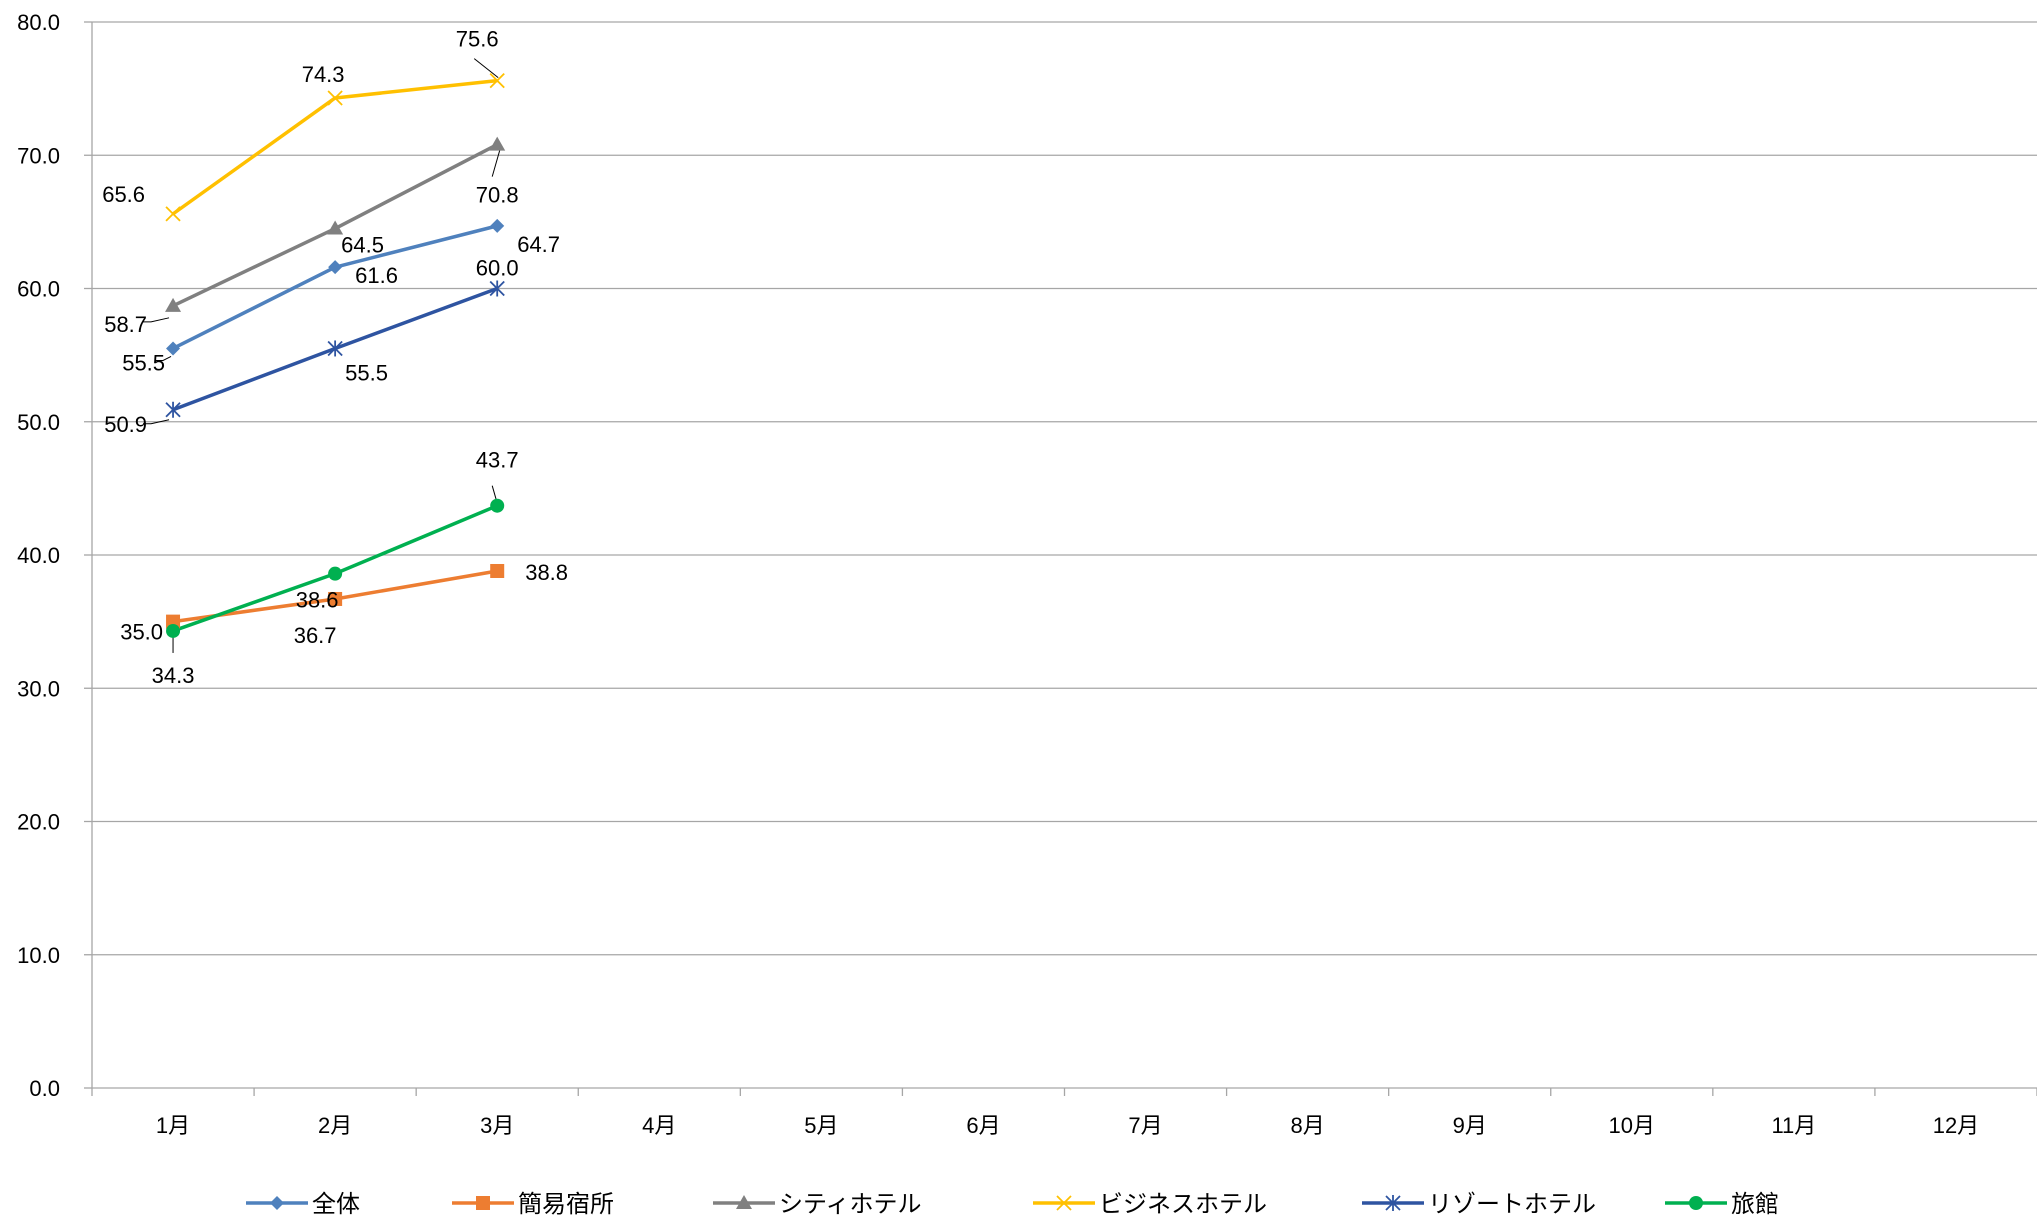  I want to click on legend-item: シティホテル, so click(817, 1203).